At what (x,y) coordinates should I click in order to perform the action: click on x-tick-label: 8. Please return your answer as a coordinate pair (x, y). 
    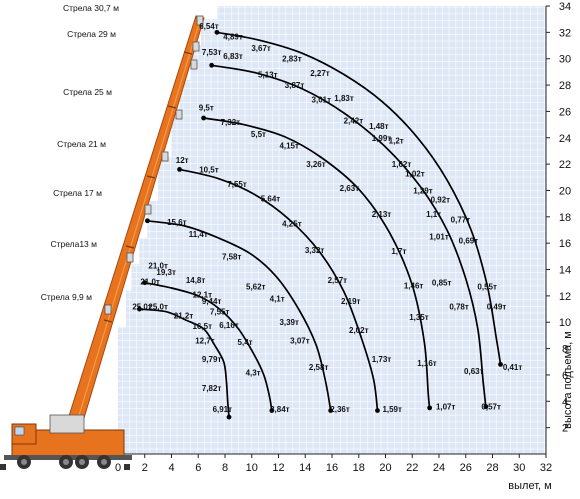
    Looking at the image, I should click on (225, 468).